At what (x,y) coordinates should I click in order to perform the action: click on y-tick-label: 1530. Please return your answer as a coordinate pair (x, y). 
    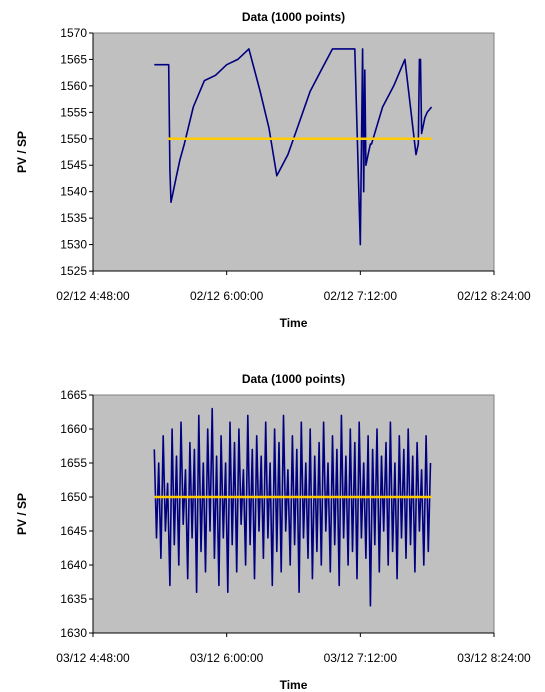
    Looking at the image, I should click on (73, 245).